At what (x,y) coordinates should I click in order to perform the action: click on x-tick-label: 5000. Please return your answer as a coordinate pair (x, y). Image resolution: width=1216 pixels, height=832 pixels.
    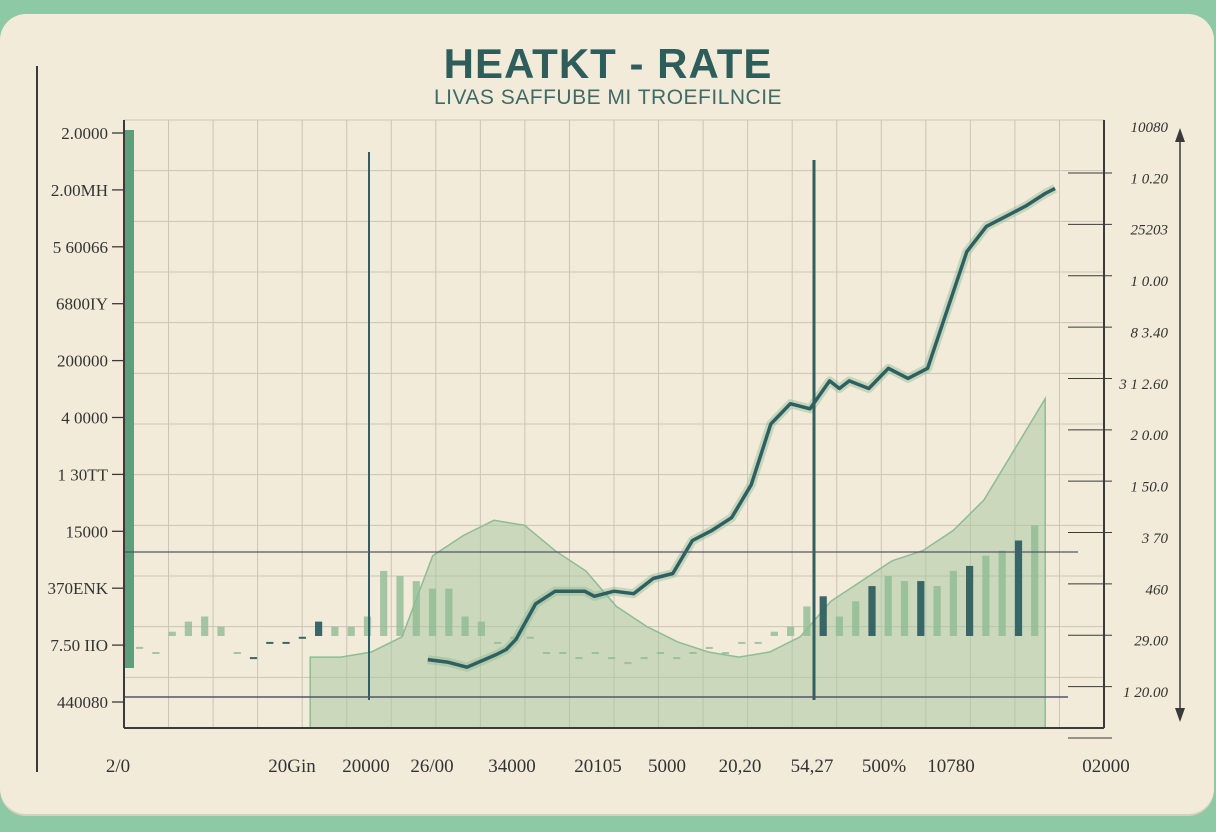
    Looking at the image, I should click on (667, 766).